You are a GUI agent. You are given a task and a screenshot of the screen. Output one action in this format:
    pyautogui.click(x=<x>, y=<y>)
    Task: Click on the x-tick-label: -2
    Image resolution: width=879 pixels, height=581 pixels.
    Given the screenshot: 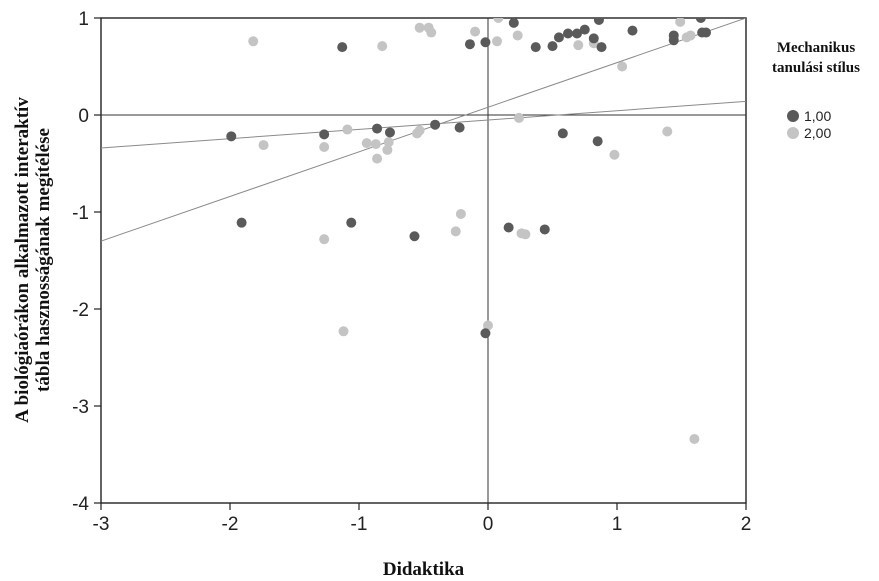 What is the action you would take?
    pyautogui.click(x=230, y=524)
    